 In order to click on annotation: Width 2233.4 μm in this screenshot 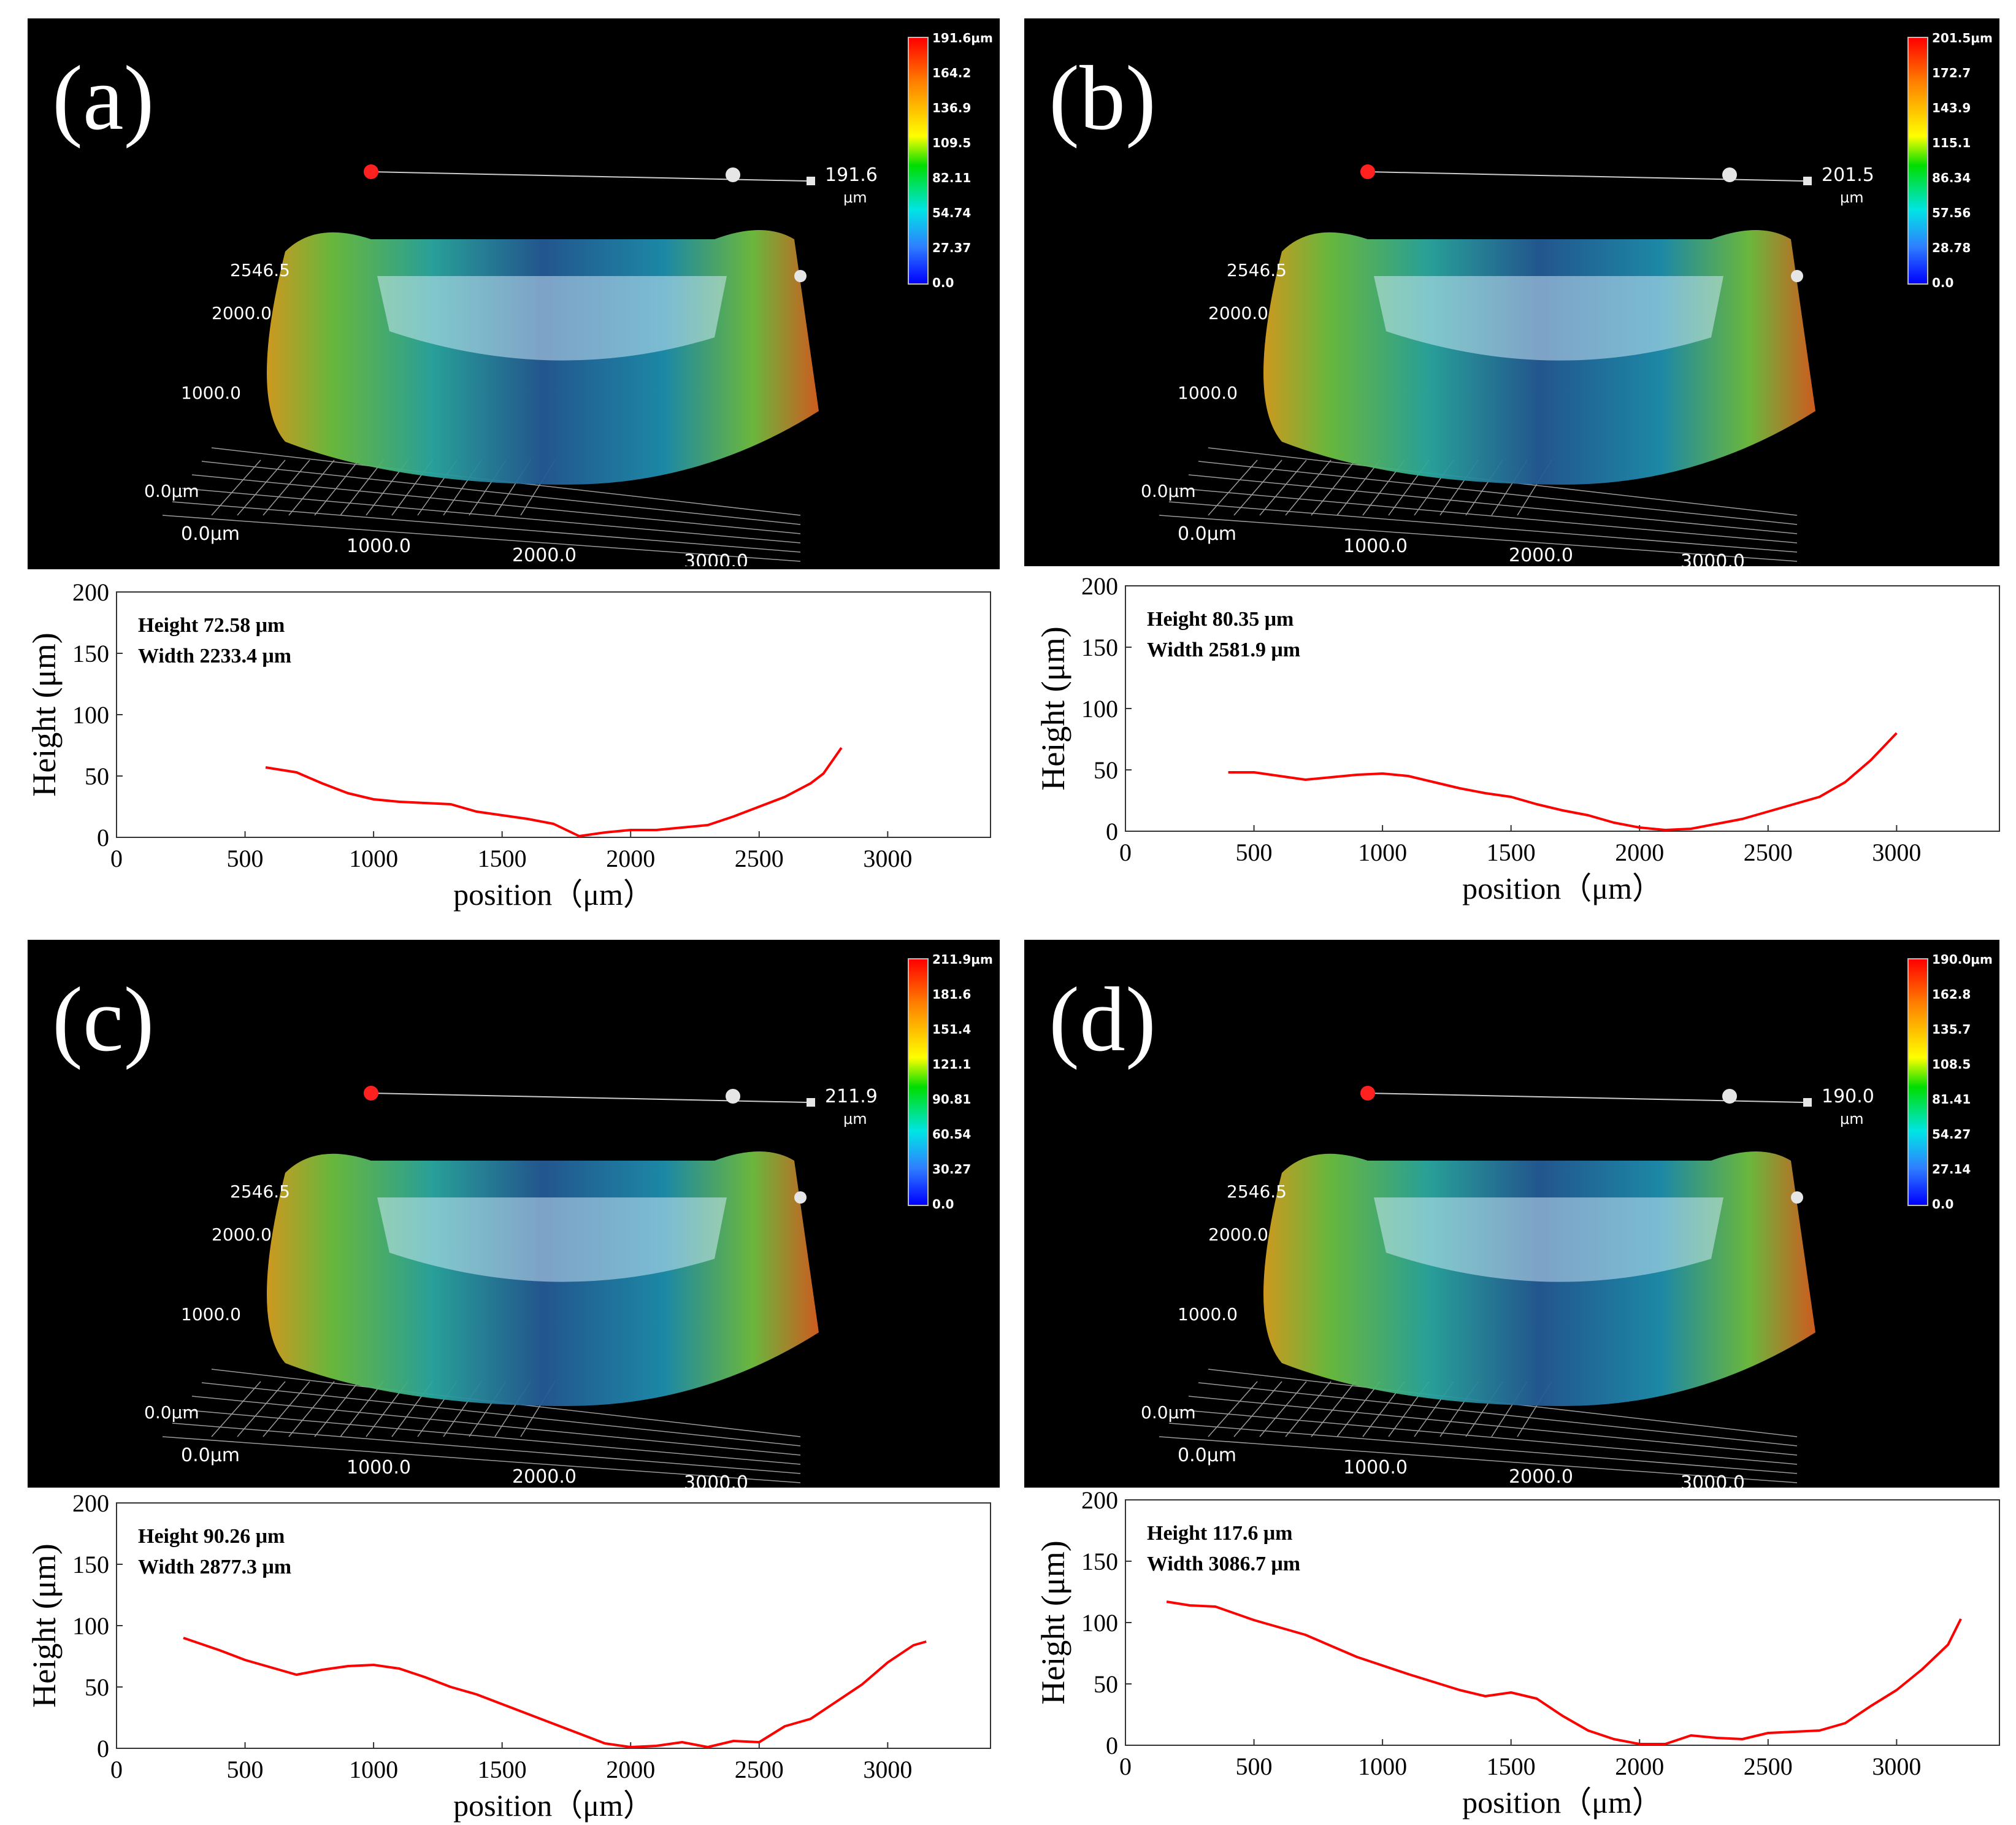, I will do `click(215, 656)`.